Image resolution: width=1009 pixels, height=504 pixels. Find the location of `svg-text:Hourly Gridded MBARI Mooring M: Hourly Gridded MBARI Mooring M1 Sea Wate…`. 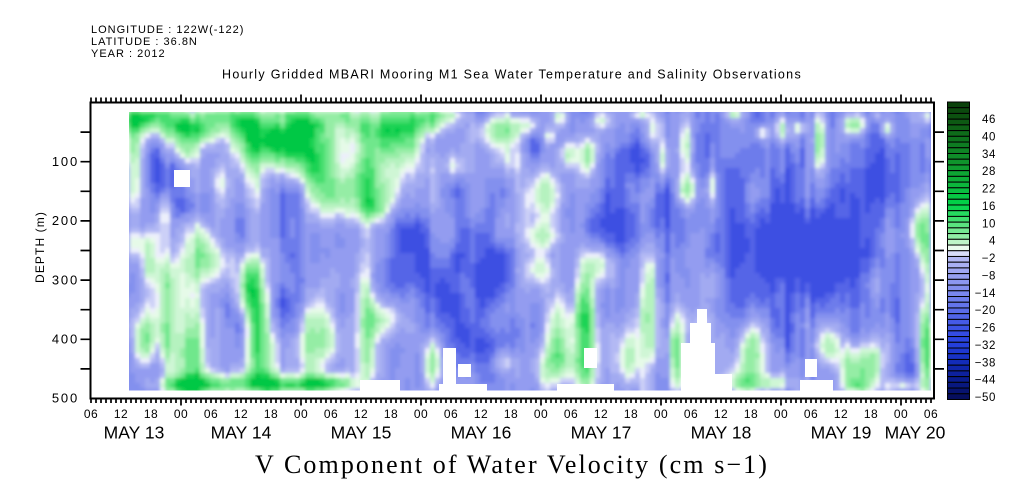

svg-text:Hourly Gridded MBARI Mooring M: Hourly Gridded MBARI Mooring M1 Sea Wate… is located at coordinates (512, 75).